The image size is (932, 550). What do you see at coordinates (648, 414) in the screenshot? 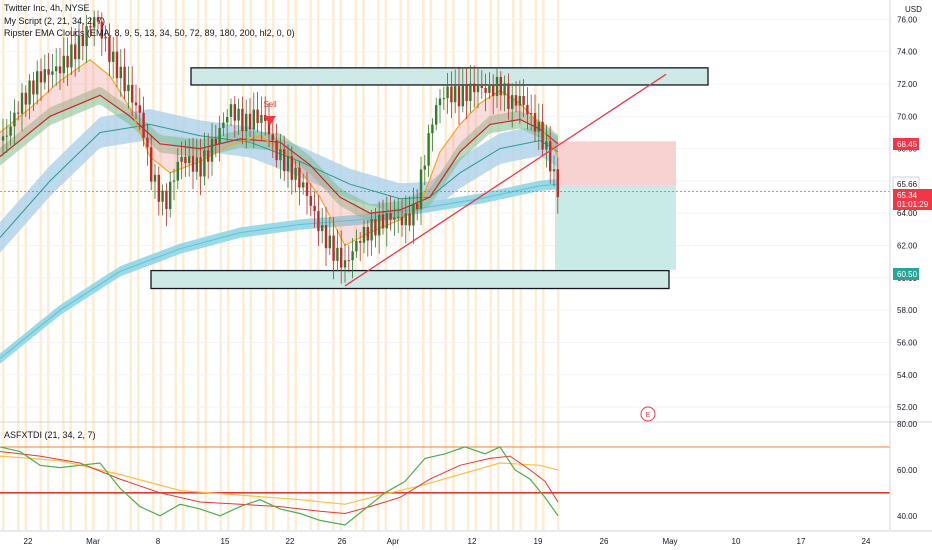
I see `earnings-marker-icon` at bounding box center [648, 414].